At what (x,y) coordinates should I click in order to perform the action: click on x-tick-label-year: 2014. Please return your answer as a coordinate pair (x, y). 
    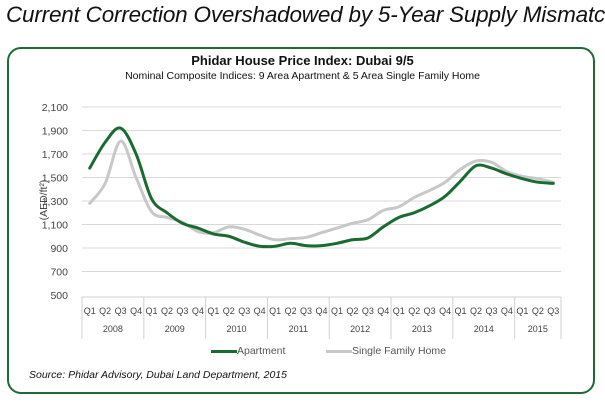
    Looking at the image, I should click on (484, 329).